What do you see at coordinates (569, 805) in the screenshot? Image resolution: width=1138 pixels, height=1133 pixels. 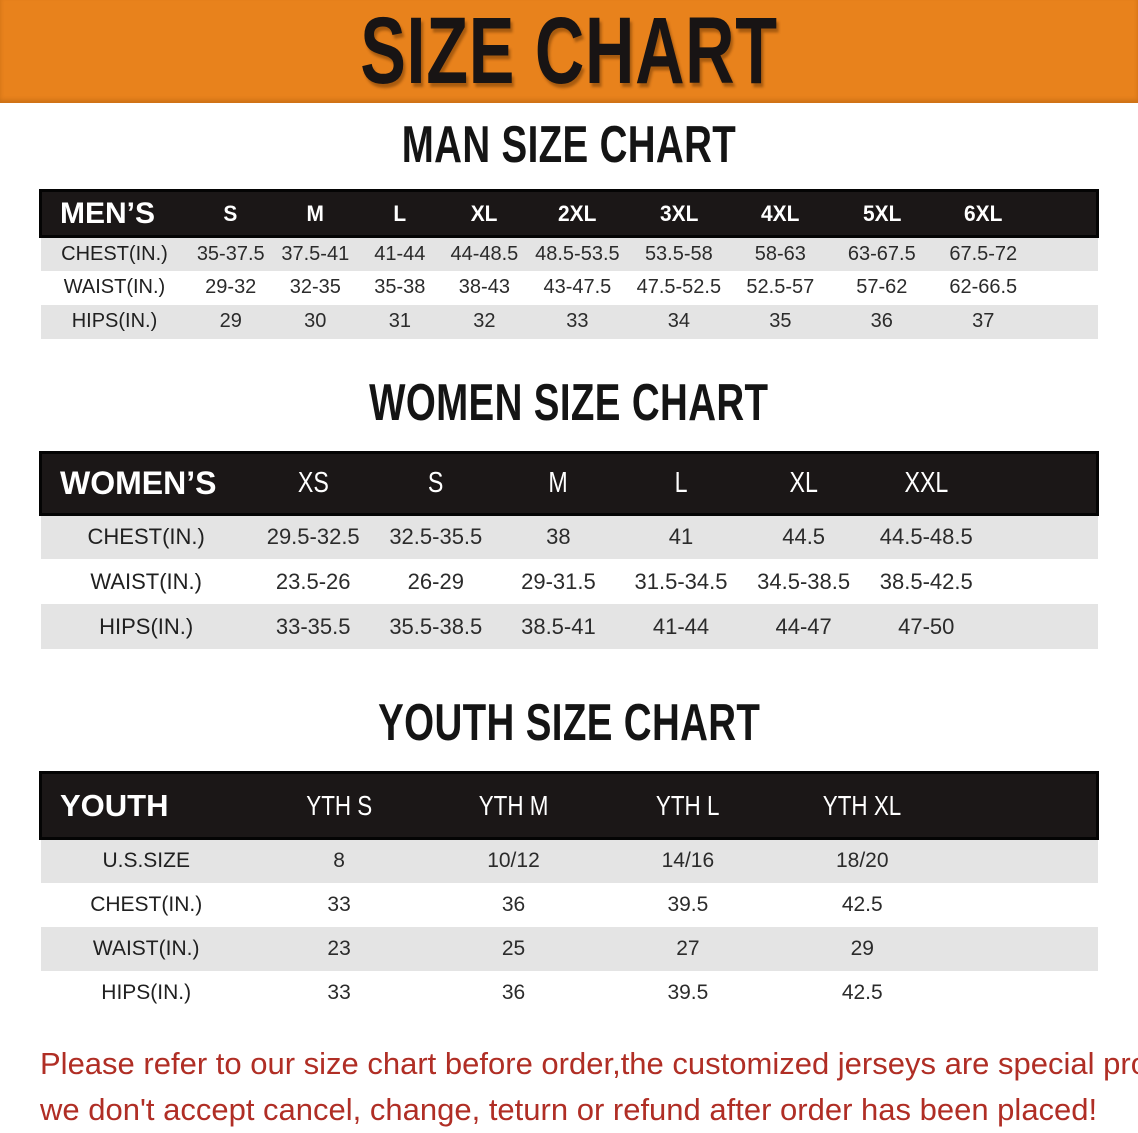 I see `header-row: YOUTH YTH S YTH M YTH L YTH XL` at bounding box center [569, 805].